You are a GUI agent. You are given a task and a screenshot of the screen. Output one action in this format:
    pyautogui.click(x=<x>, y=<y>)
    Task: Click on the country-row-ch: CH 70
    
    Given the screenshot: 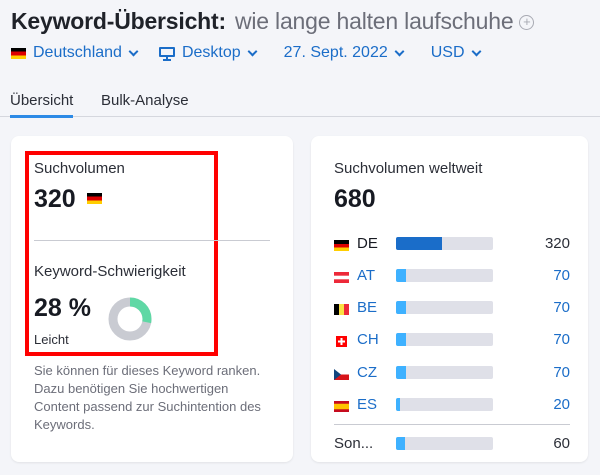 What is the action you would take?
    pyautogui.click(x=452, y=340)
    